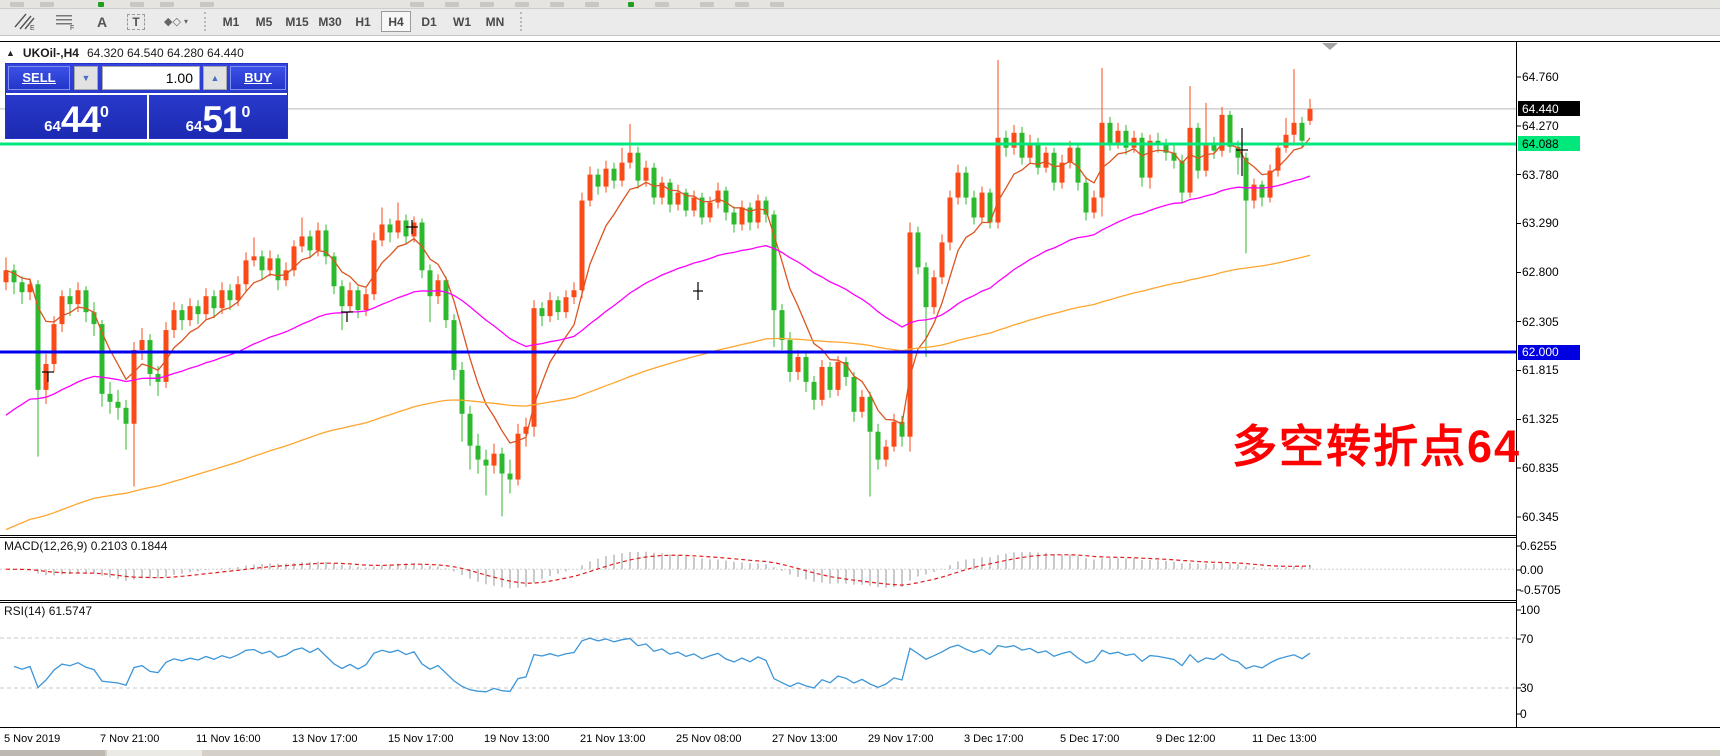  I want to click on date-tick-label: 13 Nov 17:00, so click(325, 739).